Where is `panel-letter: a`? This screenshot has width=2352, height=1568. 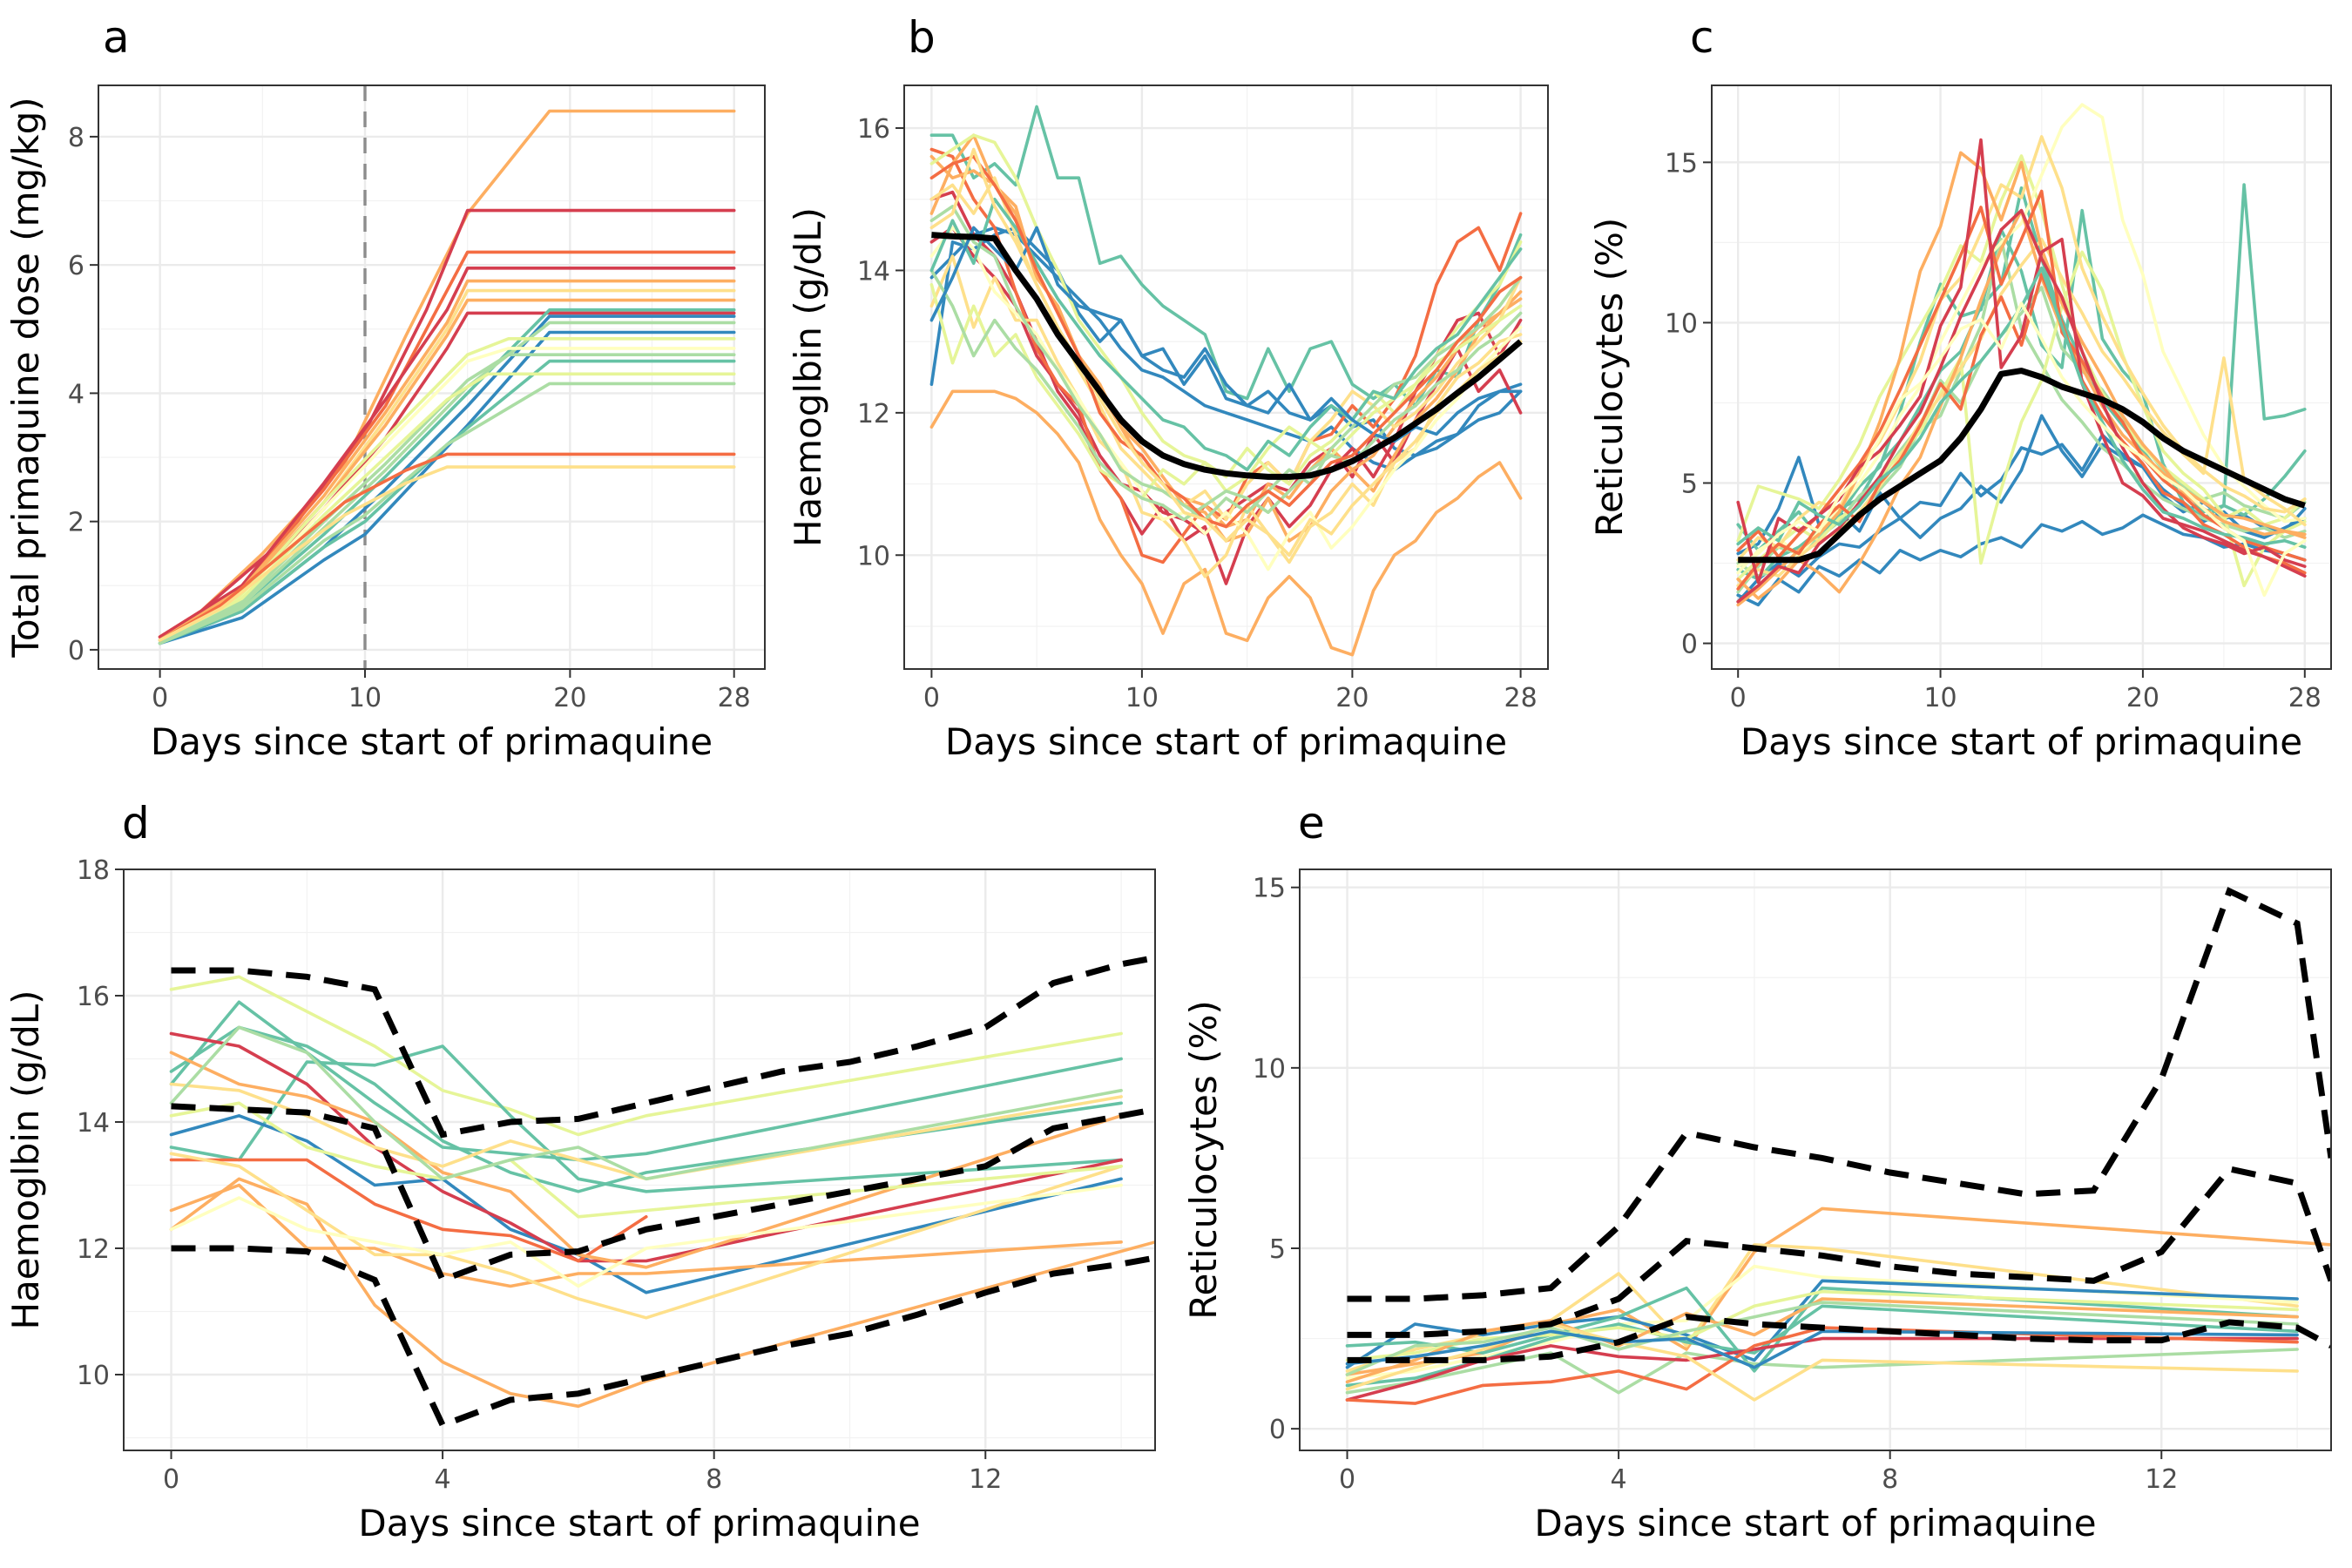
panel-letter: a is located at coordinates (116, 37).